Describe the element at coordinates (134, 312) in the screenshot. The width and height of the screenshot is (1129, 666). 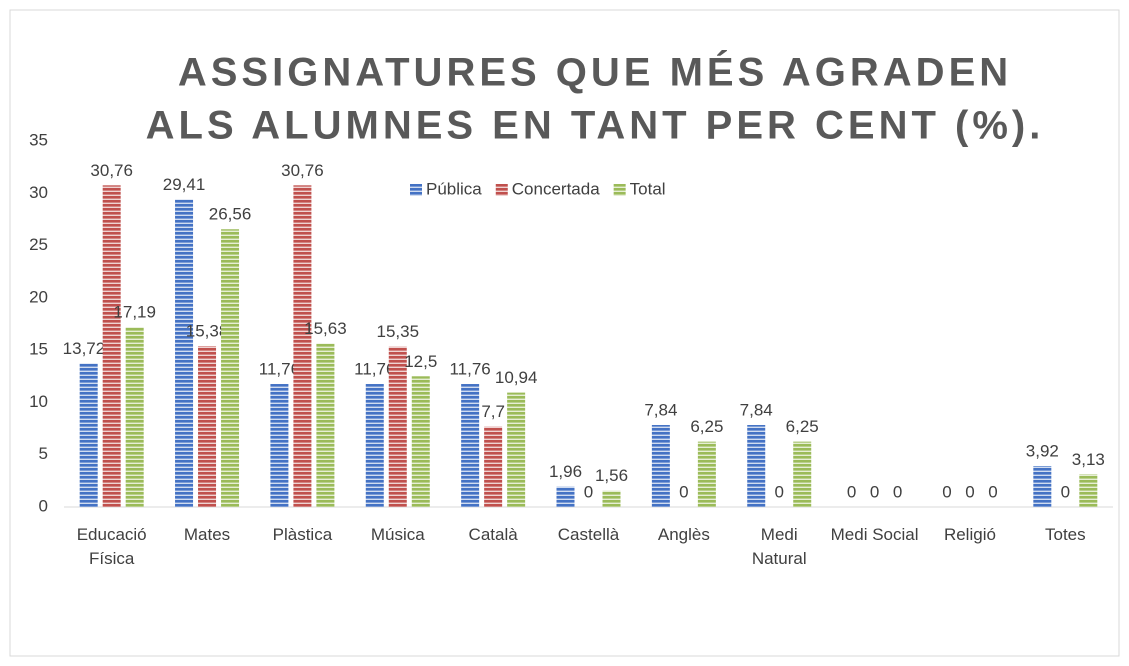
I see `data-label: 17,19` at that location.